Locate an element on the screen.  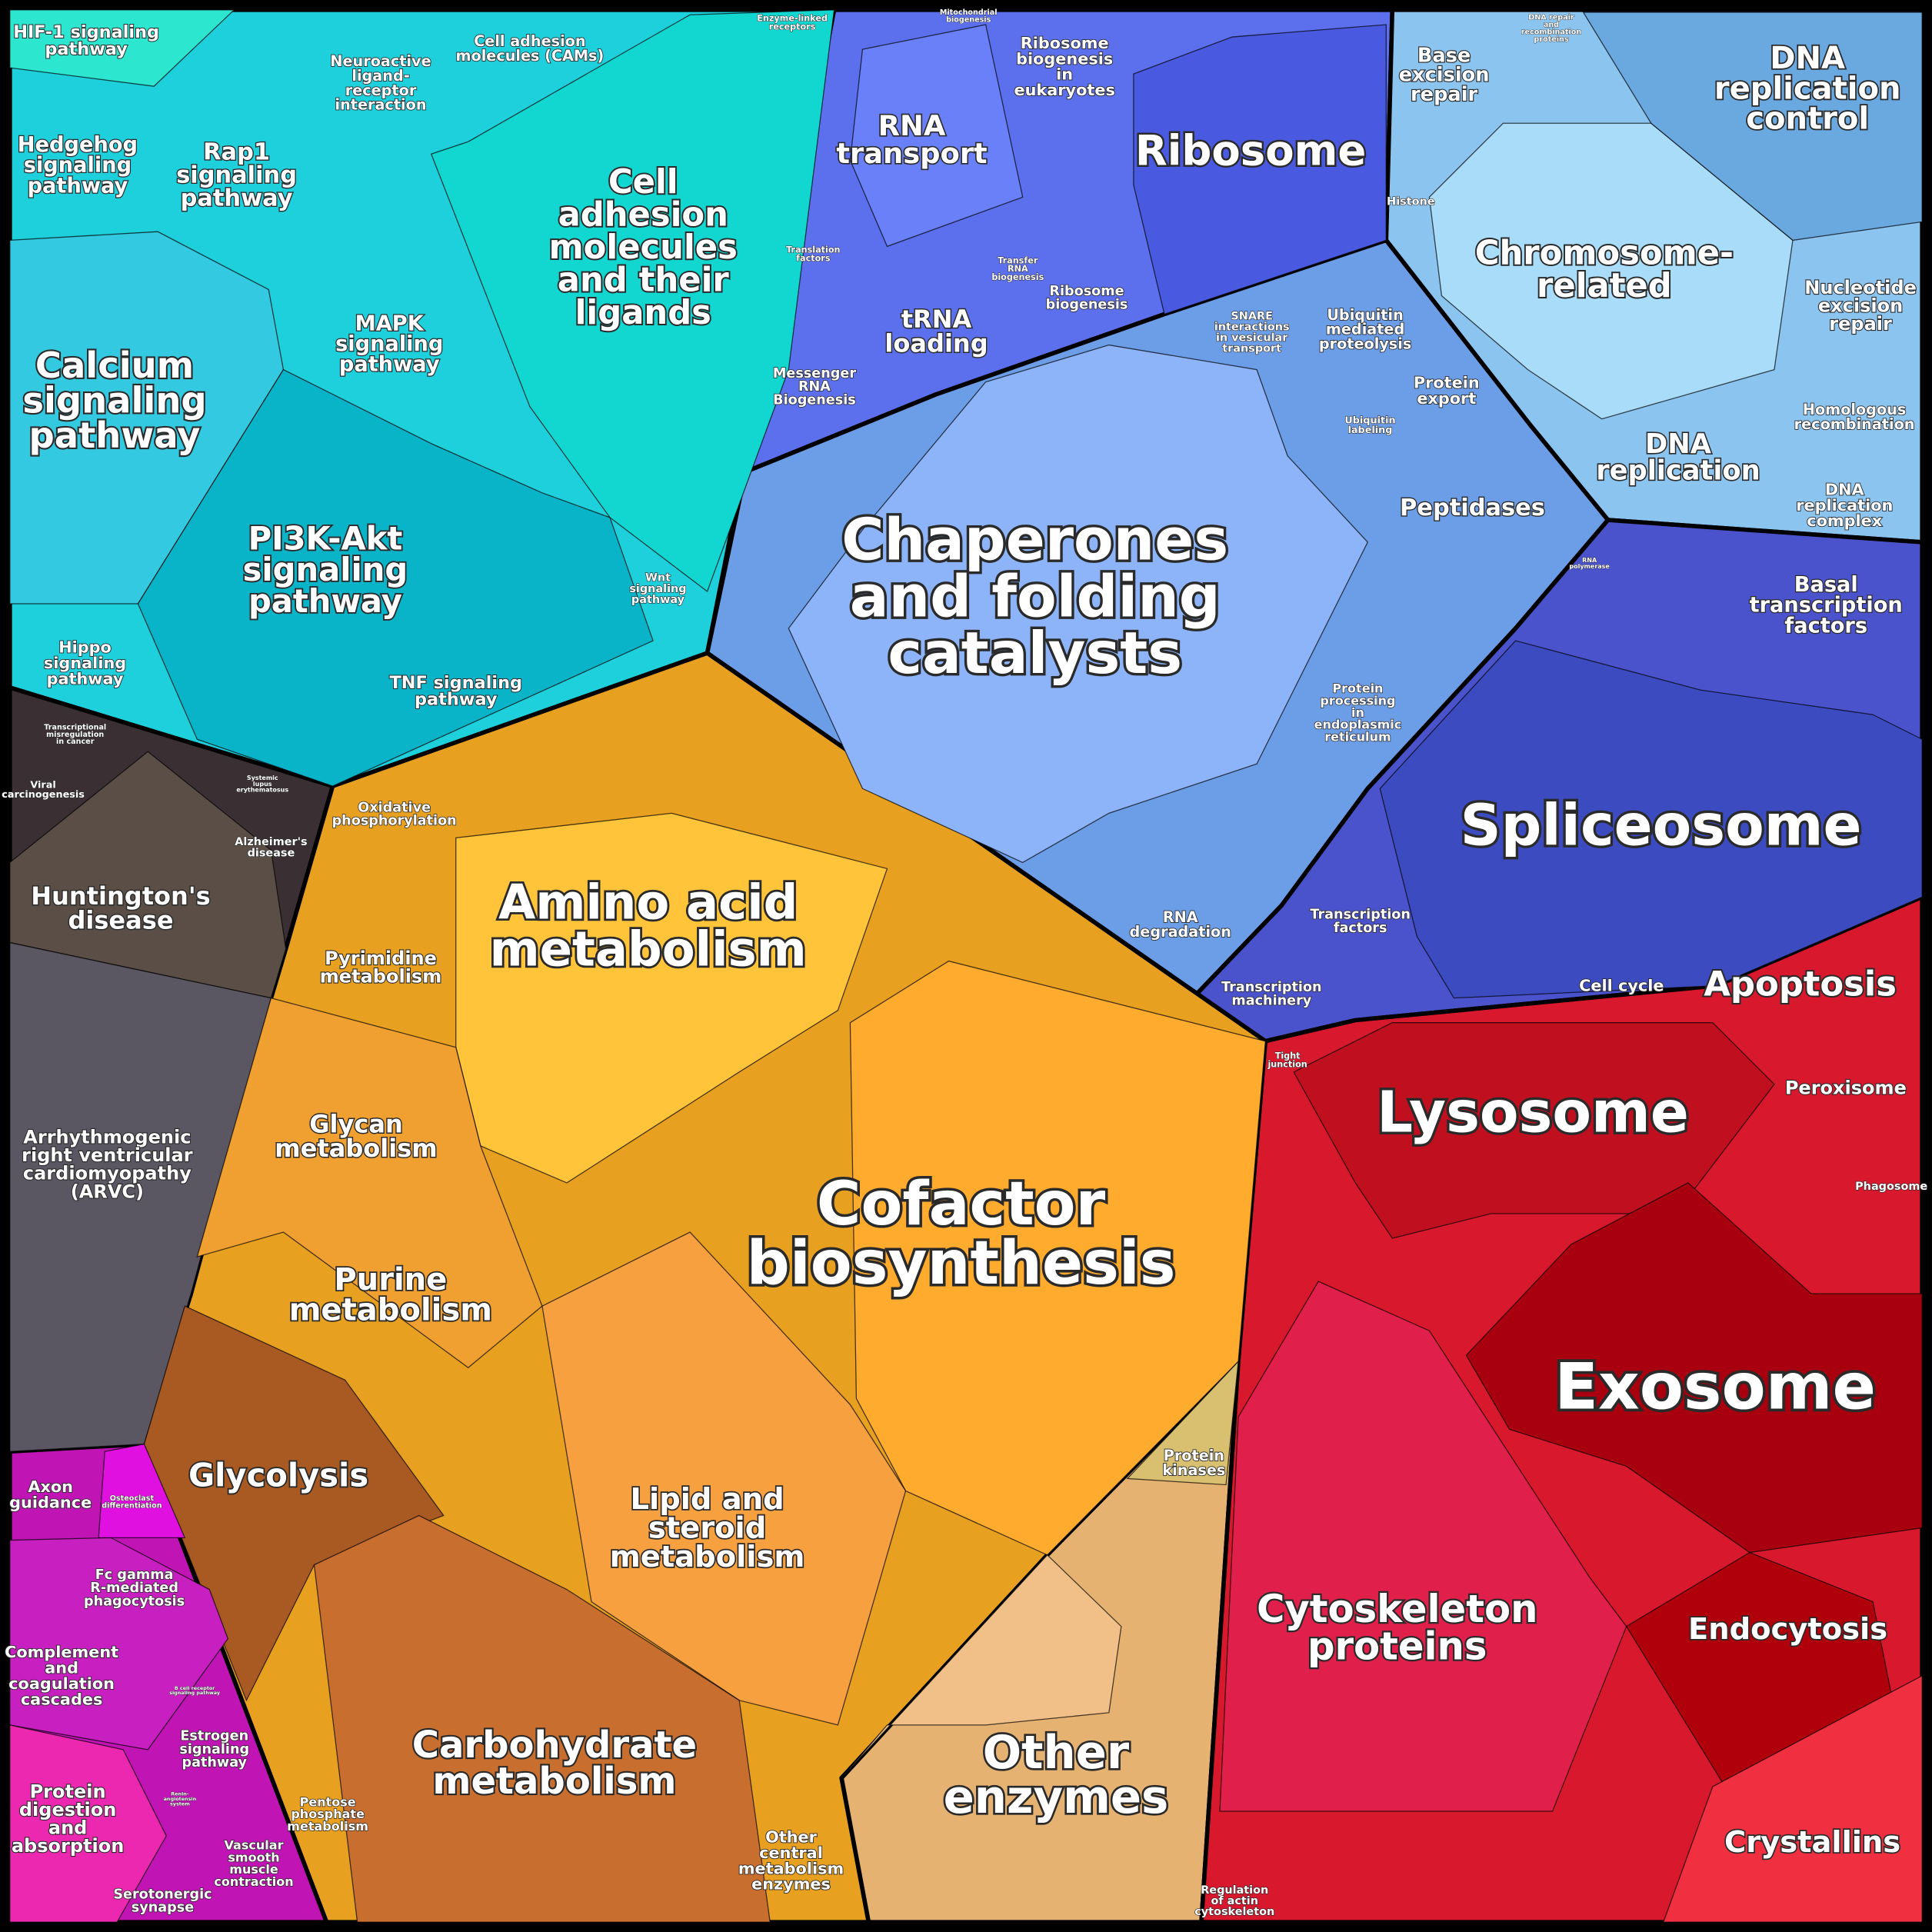
label-line: phagocytosis is located at coordinates (134, 1601).